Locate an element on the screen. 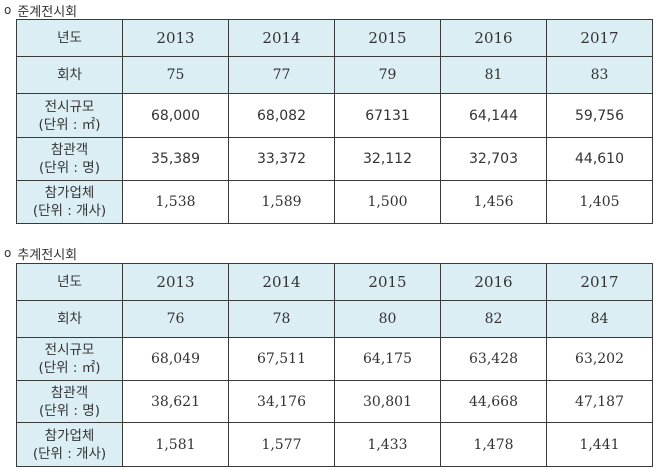 The image size is (660, 470). section-title-text: 추계전시회 is located at coordinates (47, 255).